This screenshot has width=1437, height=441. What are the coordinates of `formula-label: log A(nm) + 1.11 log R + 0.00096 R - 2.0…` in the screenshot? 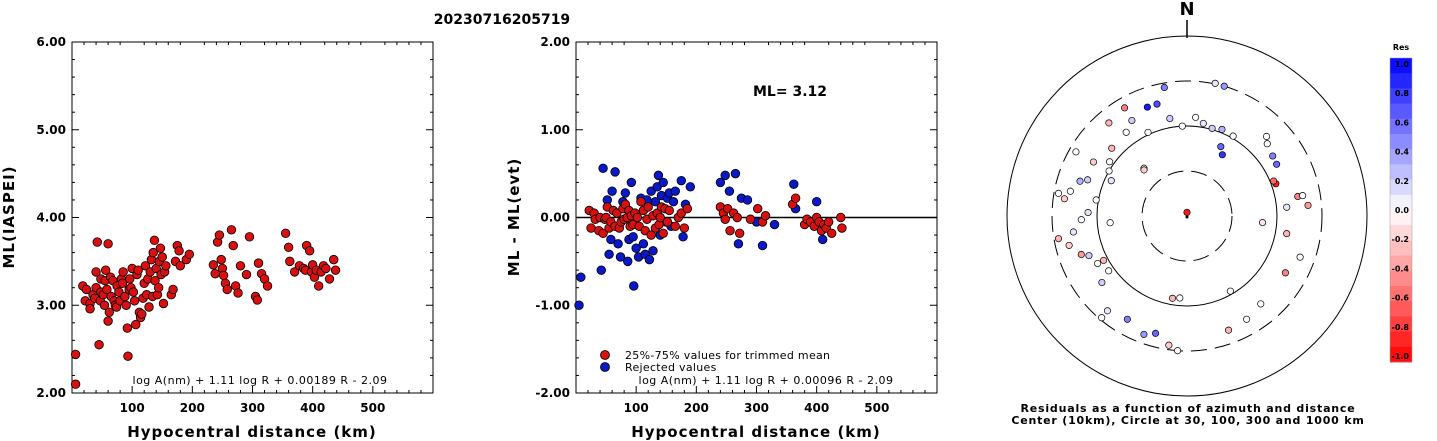 It's located at (766, 380).